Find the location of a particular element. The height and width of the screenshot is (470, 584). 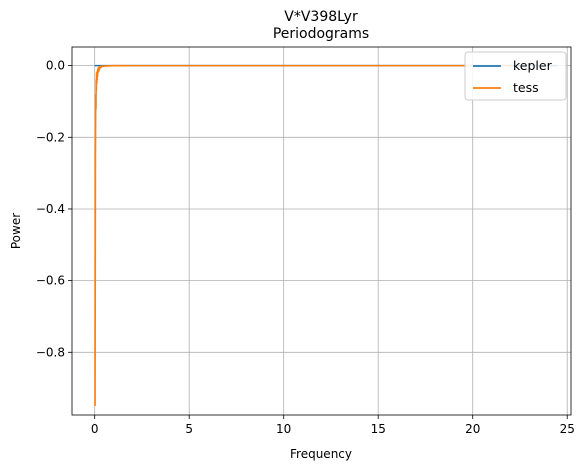

legend-label-tess: tess is located at coordinates (526, 87).